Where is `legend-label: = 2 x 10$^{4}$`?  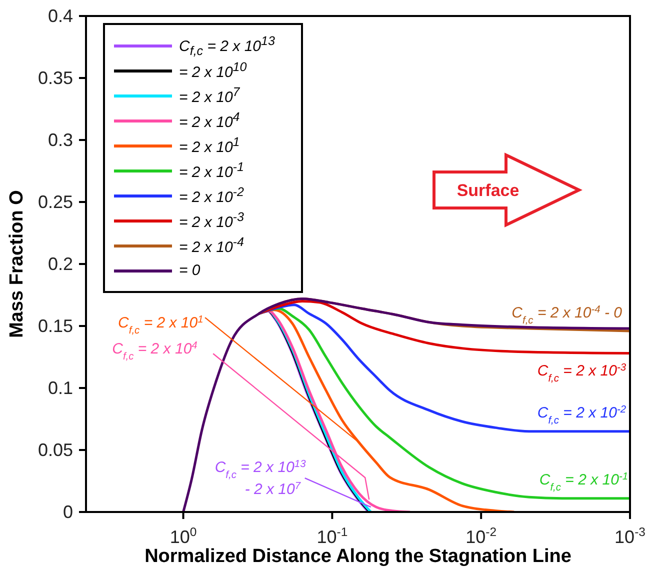 legend-label: = 2 x 10$^{4}$ is located at coordinates (210, 120).